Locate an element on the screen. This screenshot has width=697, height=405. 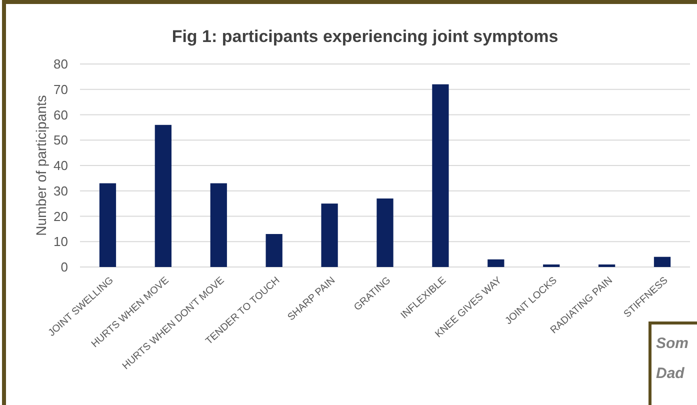
y-tick-label: 20 is located at coordinates (61, 216).